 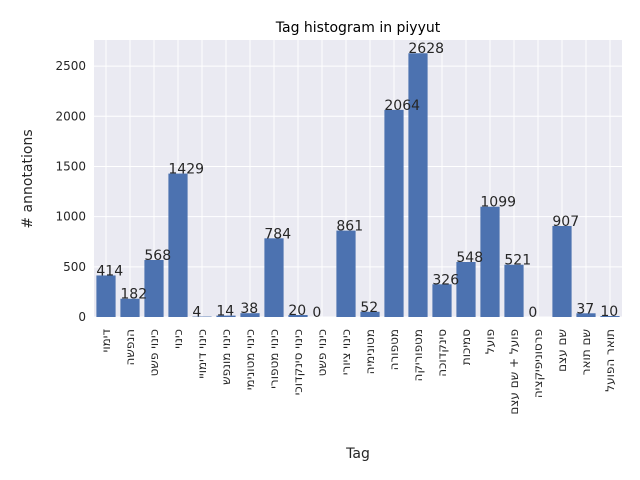 I want to click on y-tick-label: 2500, so click(x=70, y=66).